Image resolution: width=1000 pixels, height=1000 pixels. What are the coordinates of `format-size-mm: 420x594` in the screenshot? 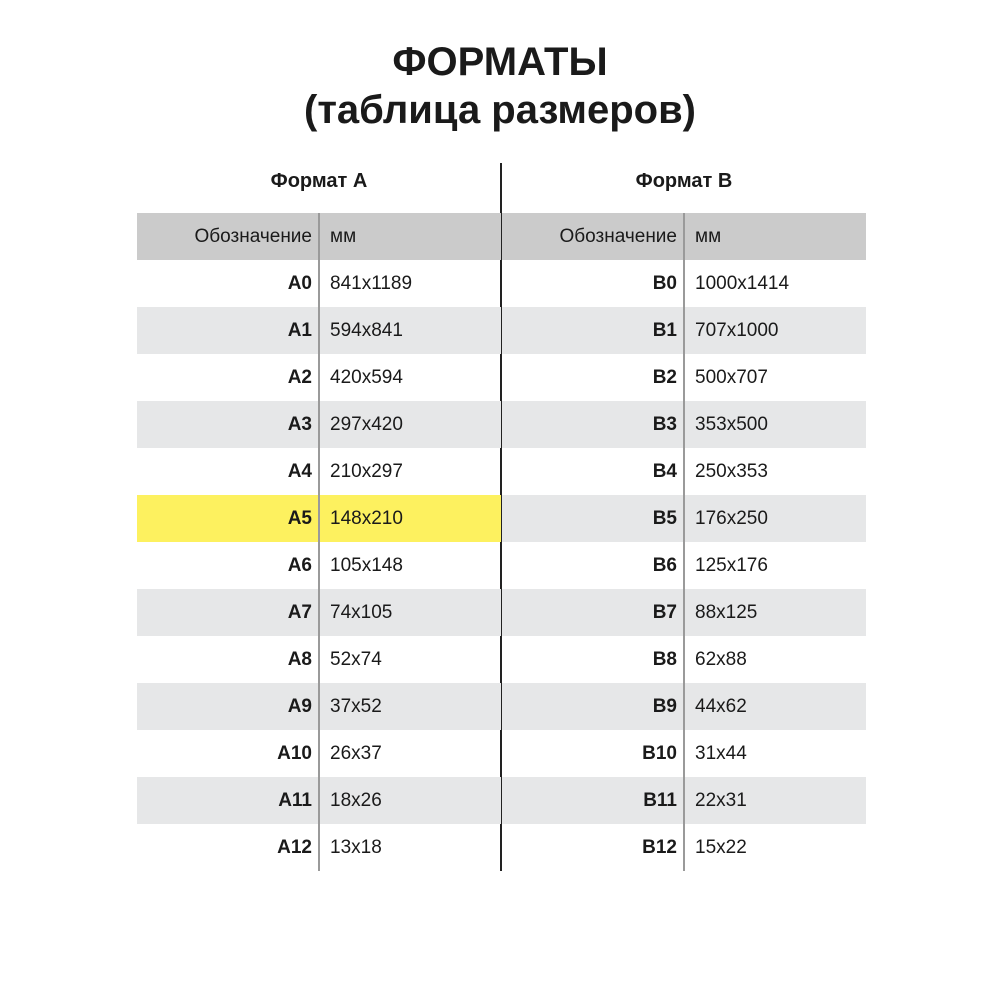 It's located at (366, 377).